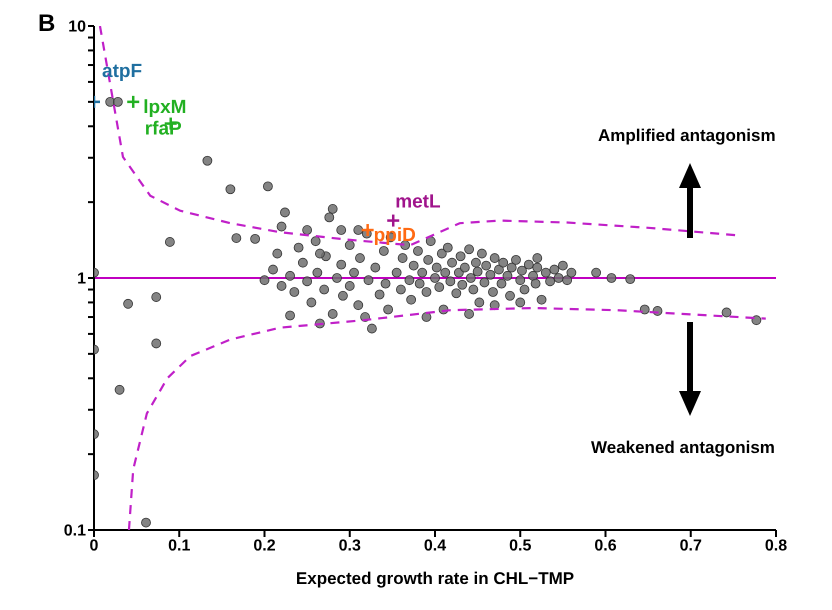 The image size is (832, 610). I want to click on series-label: ppiD, so click(395, 235).